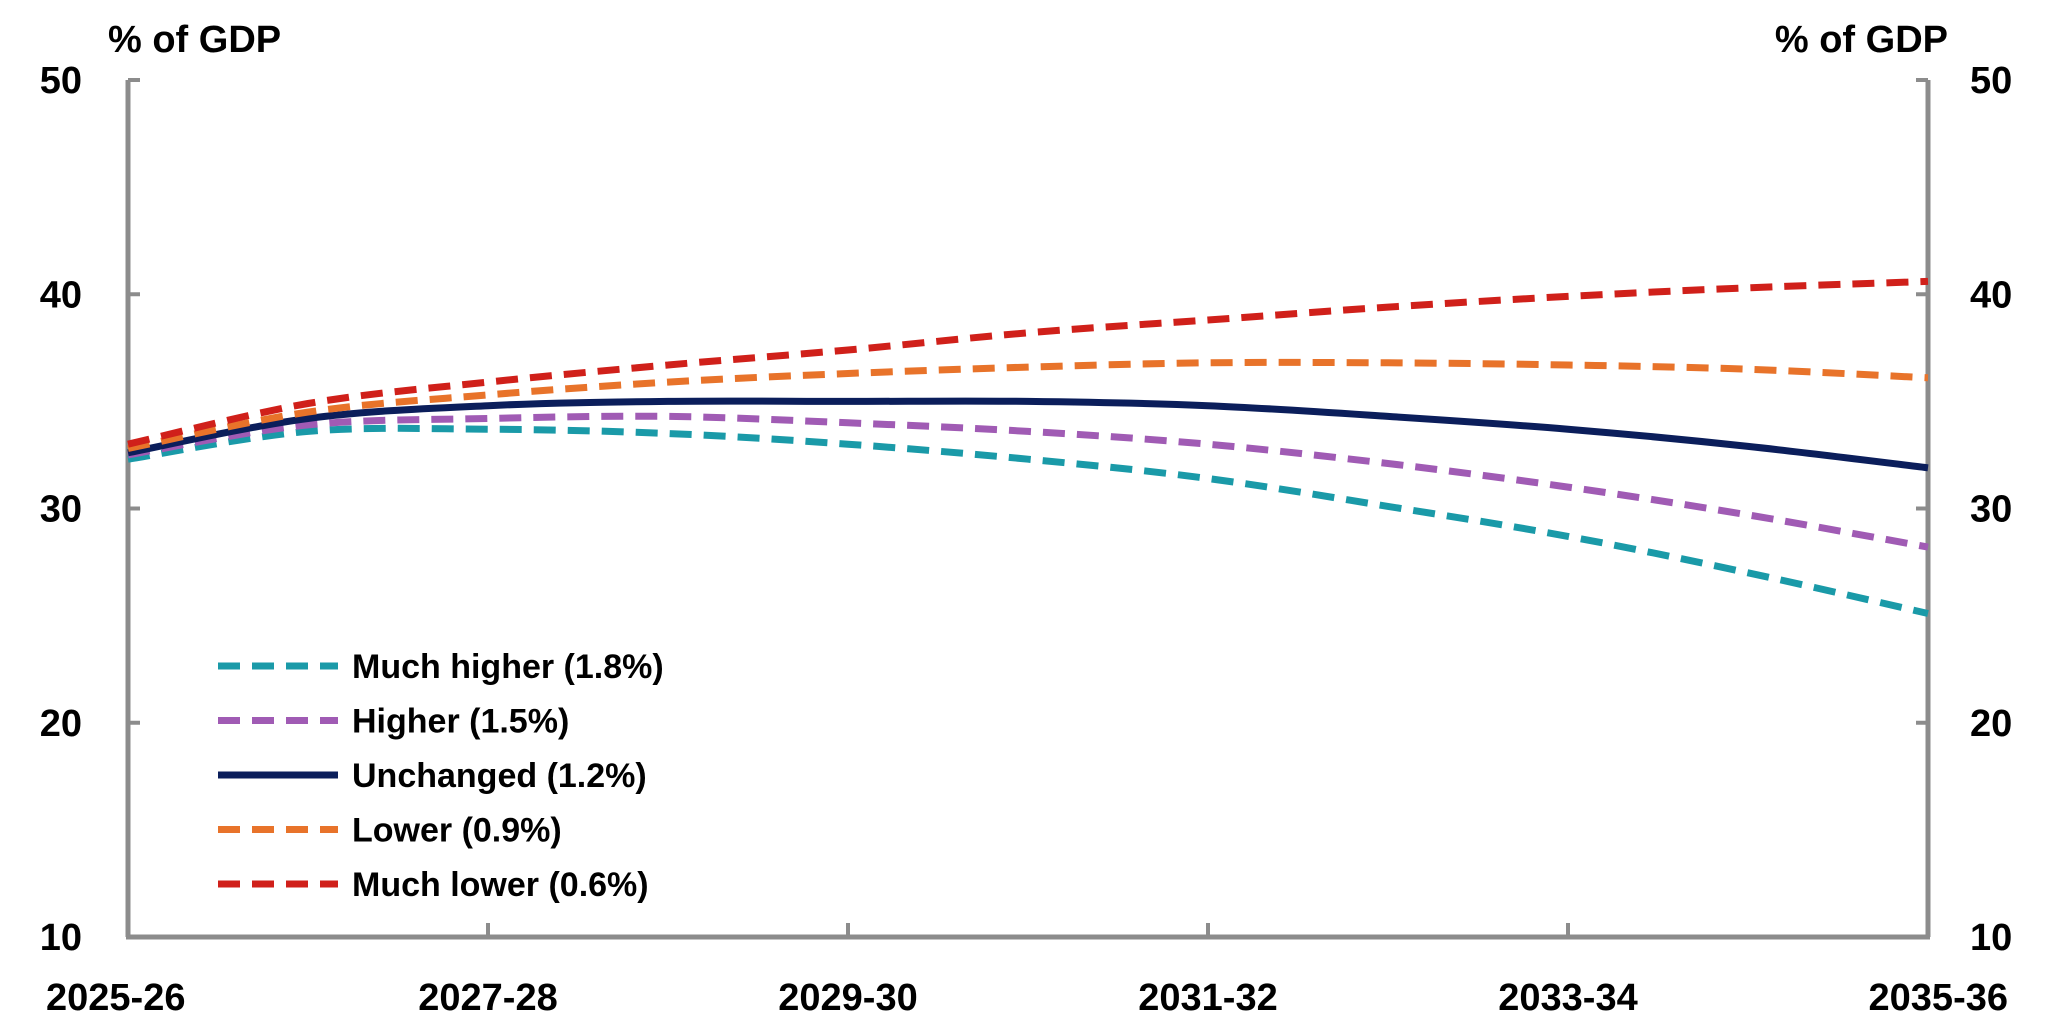 The height and width of the screenshot is (1033, 2045). Describe the element at coordinates (1861, 40) in the screenshot. I see `right-axis-unit-label: % of GDP` at that location.